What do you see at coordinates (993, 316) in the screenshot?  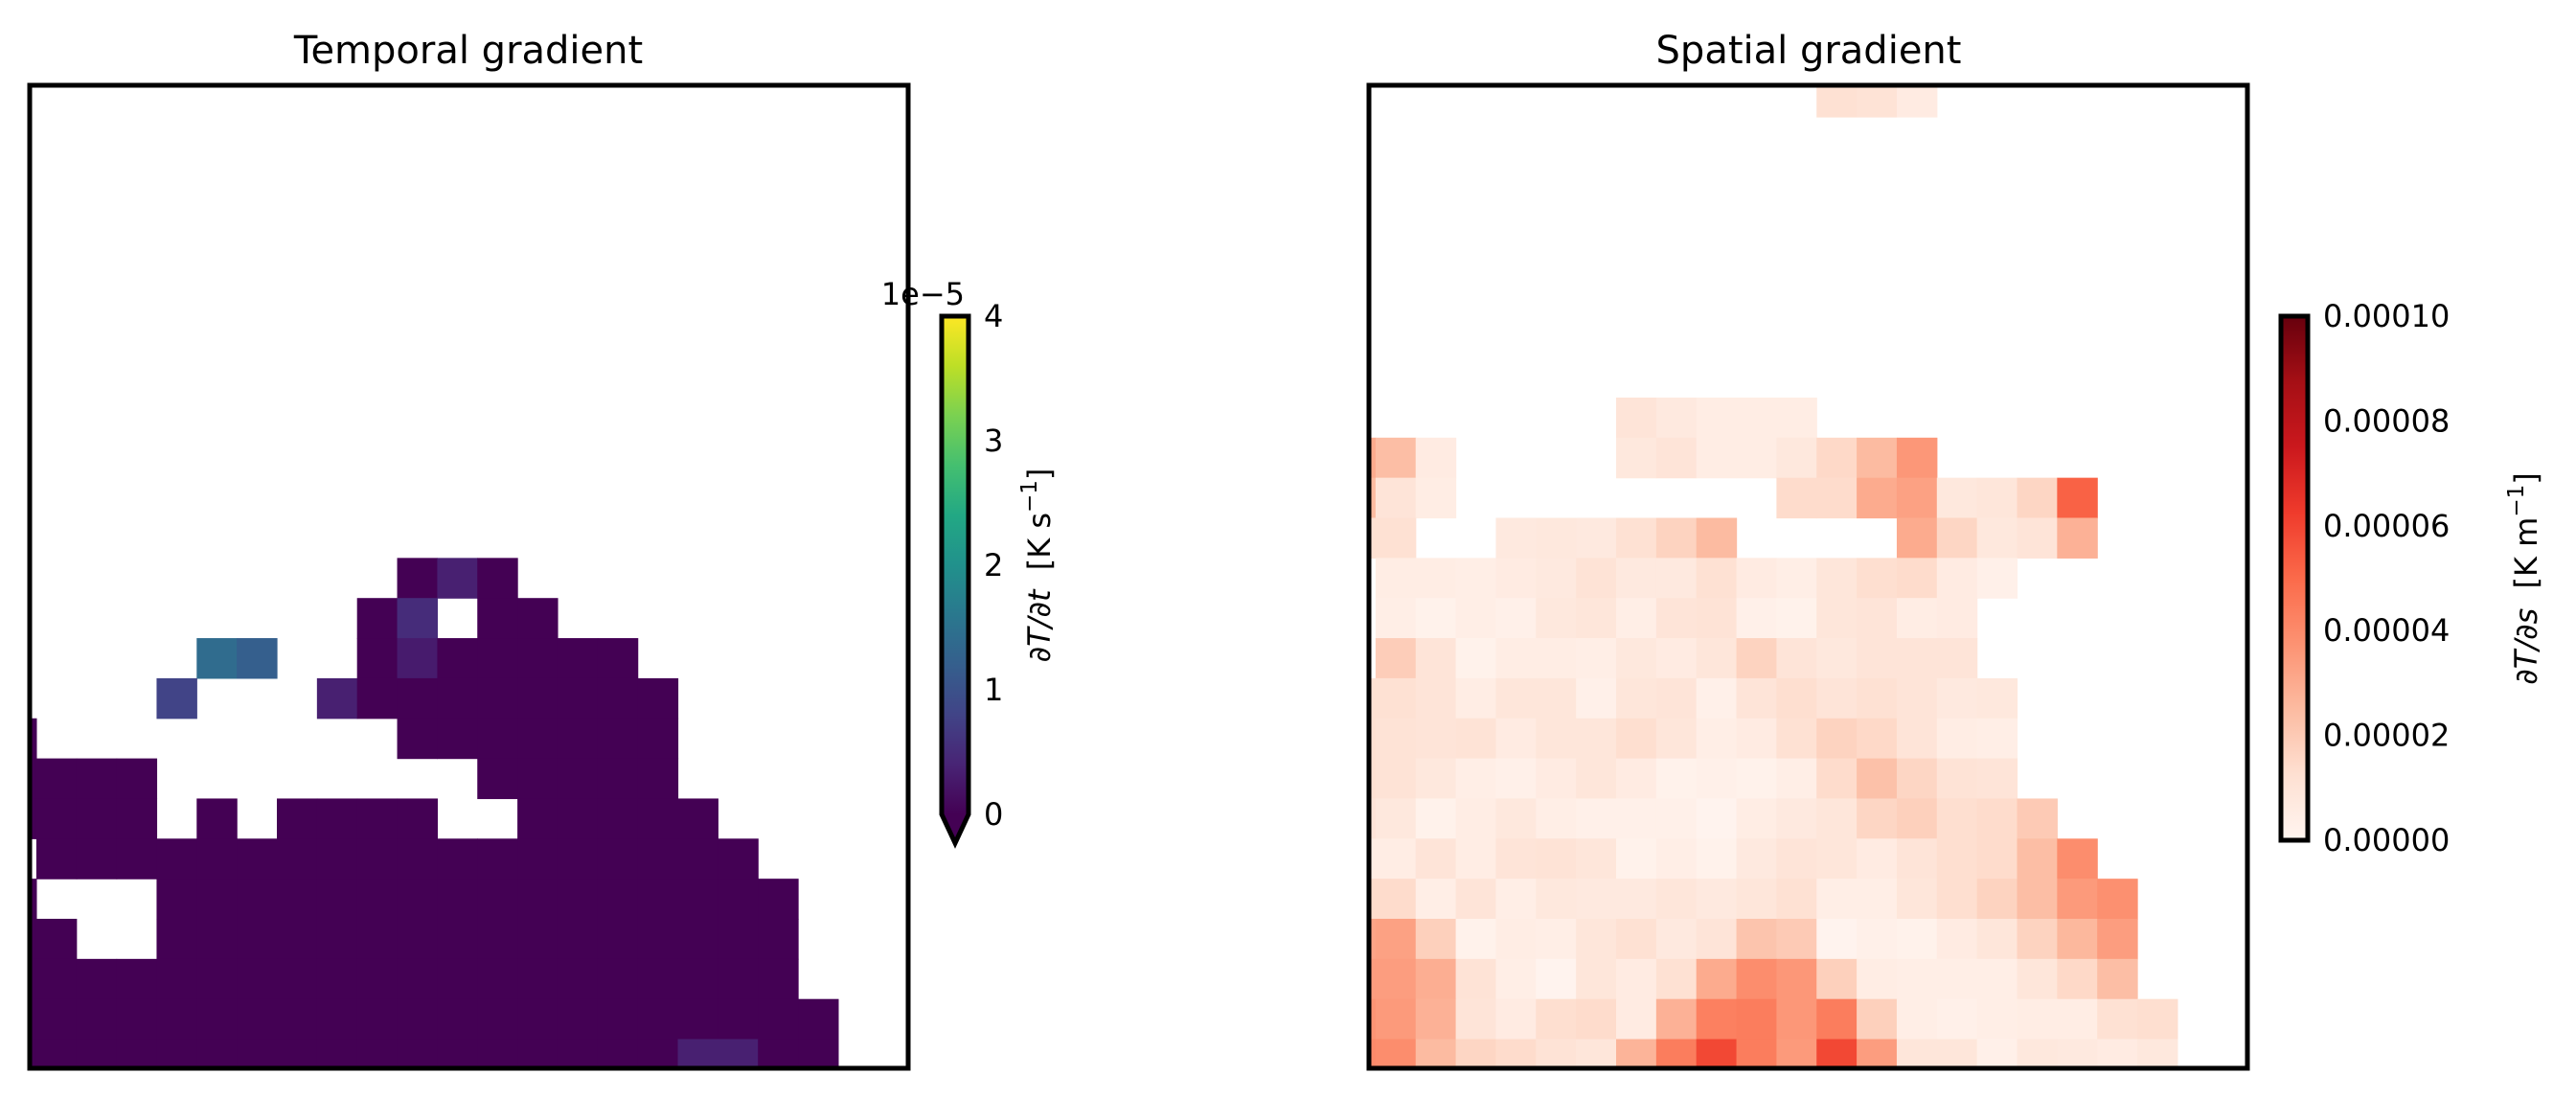 I see `colorbar-tick-label: 4` at bounding box center [993, 316].